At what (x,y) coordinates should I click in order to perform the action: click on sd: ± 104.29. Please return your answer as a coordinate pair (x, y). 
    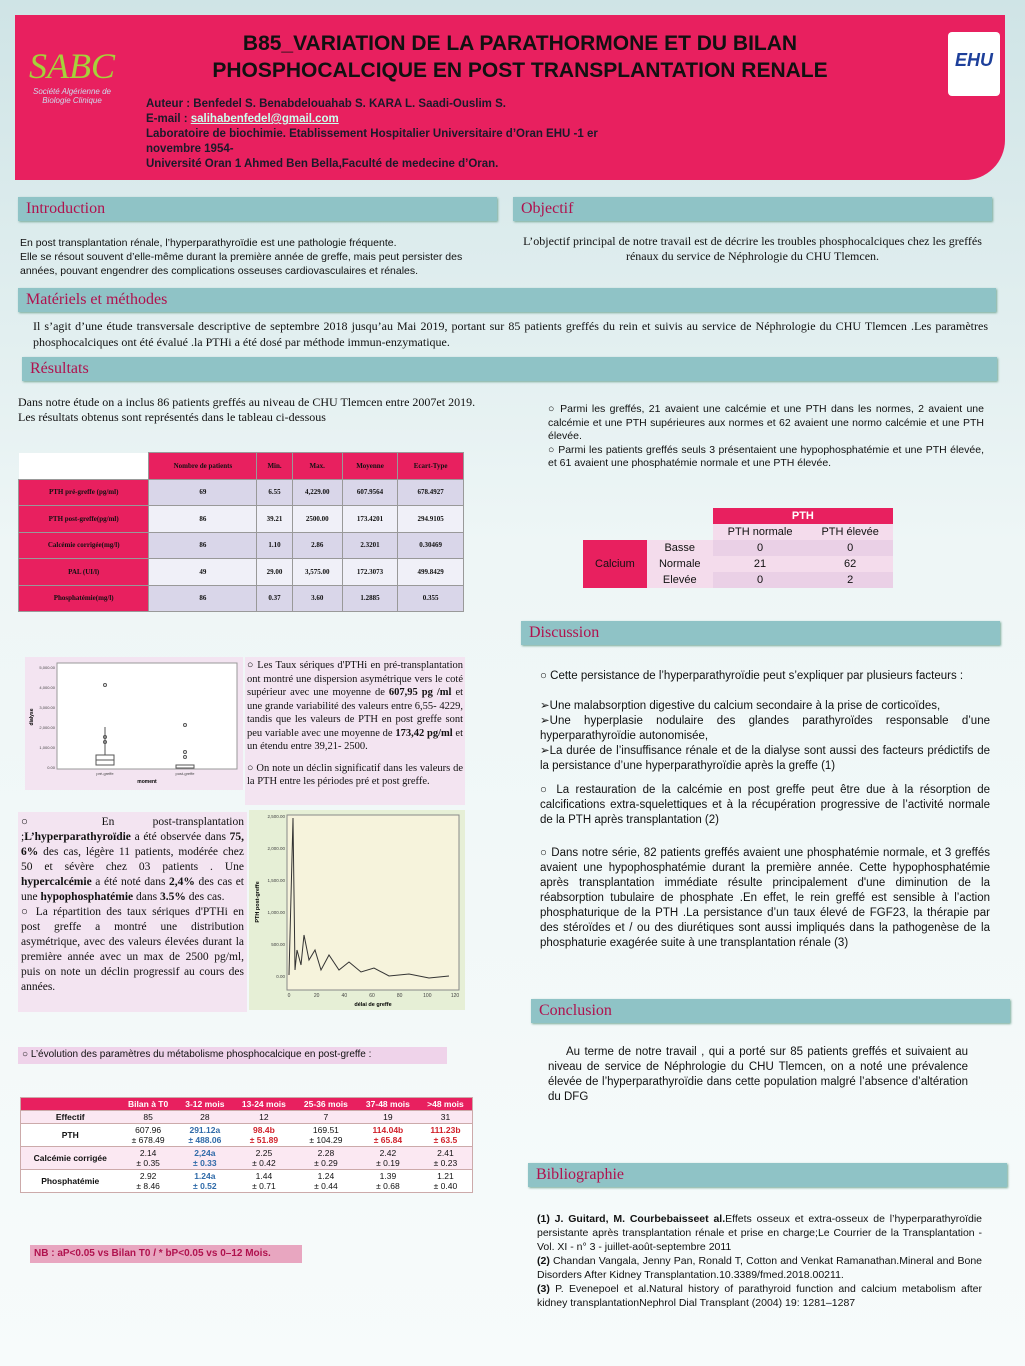
    Looking at the image, I should click on (326, 1140).